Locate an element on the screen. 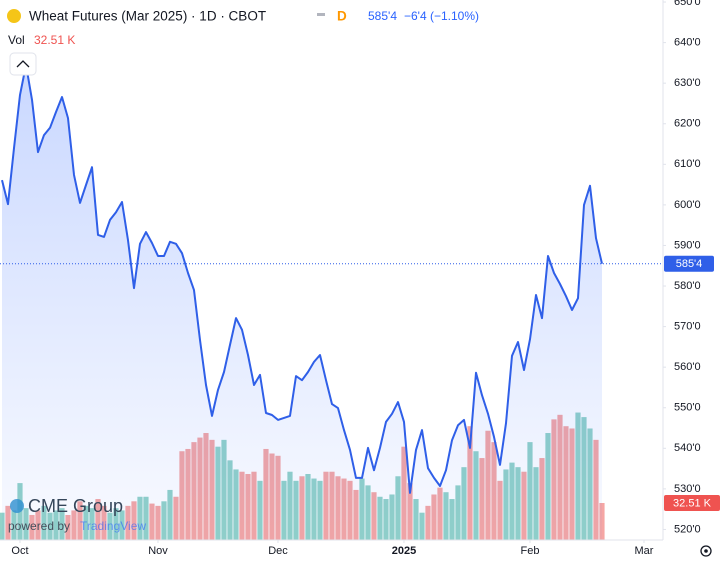 This screenshot has height=562, width=723. settings-icon is located at coordinates (706, 551).